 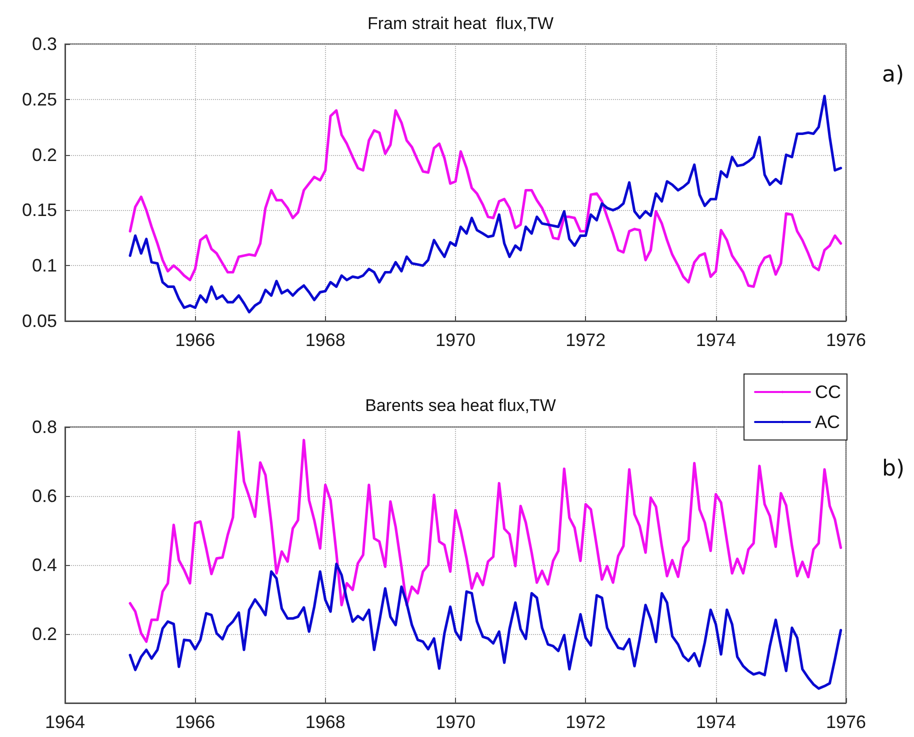 I want to click on y-tick-label: 0.4, so click(x=44, y=565).